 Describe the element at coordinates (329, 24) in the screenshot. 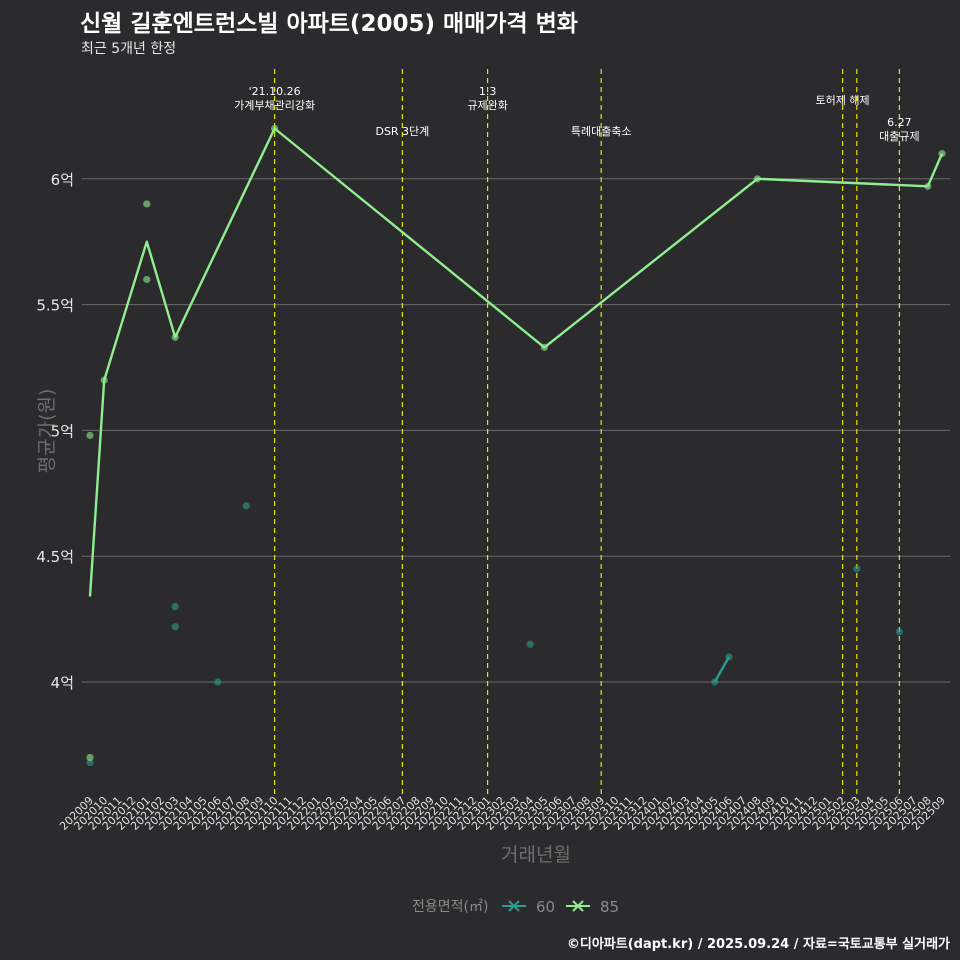

I see `chart-title: 신월 길훈엔트런스빌 아파트(2005) 매매가격 변화` at that location.